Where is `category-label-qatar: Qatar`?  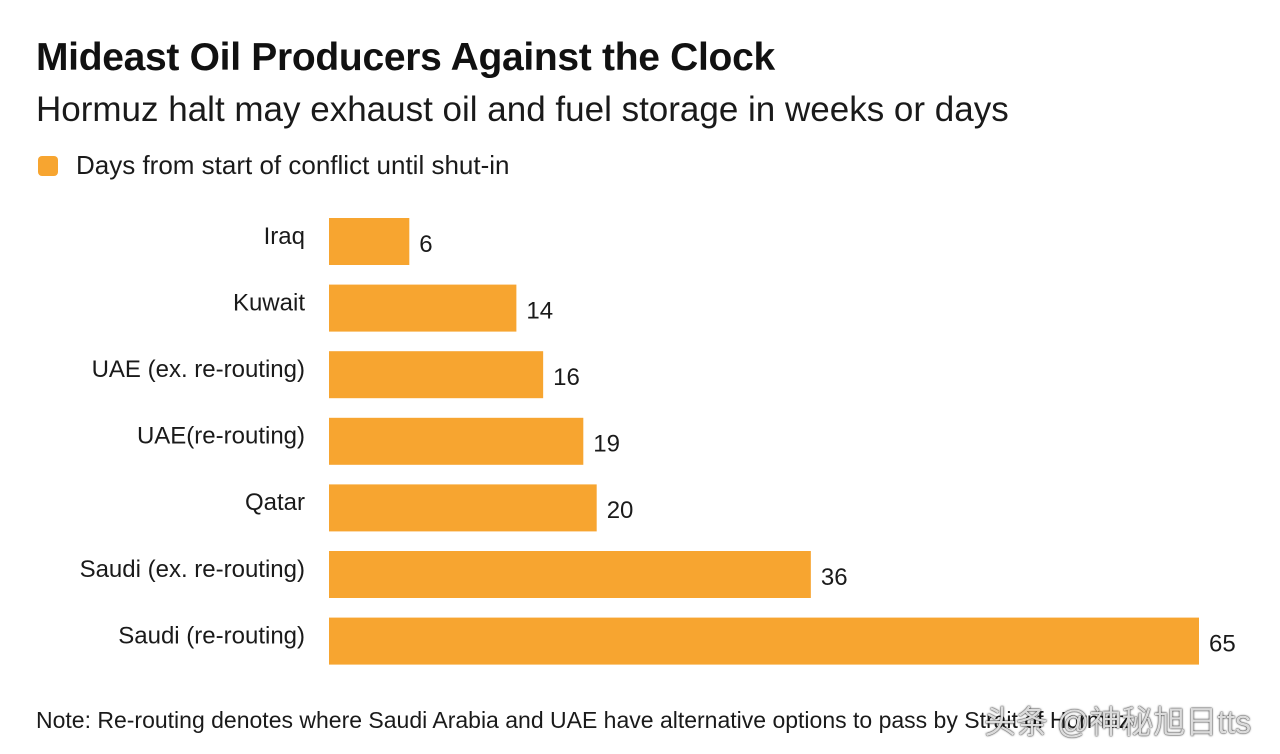
category-label-qatar: Qatar is located at coordinates (275, 502).